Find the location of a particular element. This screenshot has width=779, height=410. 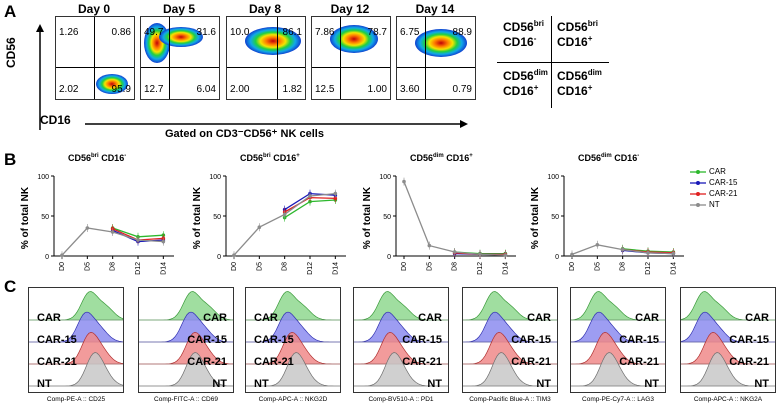

cd56-axis-arrow is located at coordinates (40, 77).